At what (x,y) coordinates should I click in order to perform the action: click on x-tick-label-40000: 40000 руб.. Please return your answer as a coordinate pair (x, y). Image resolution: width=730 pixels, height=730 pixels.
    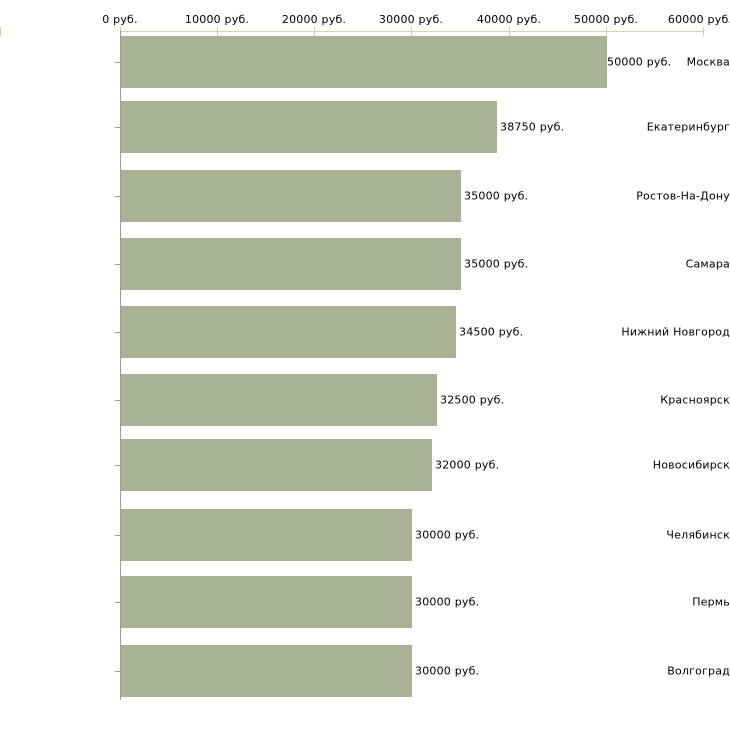
    Looking at the image, I should click on (509, 19).